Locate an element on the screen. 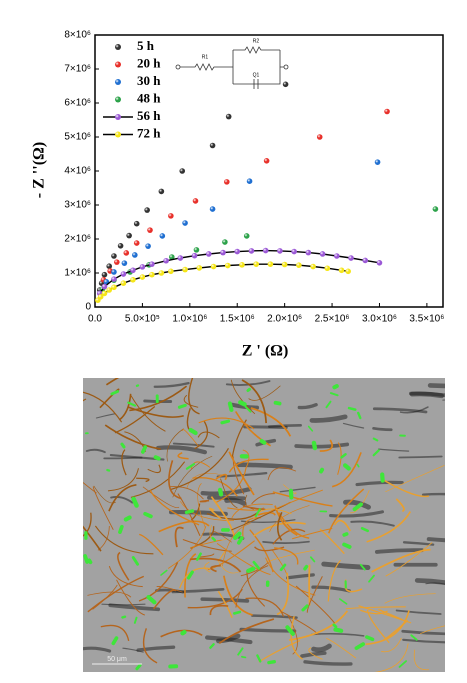 Image resolution: width=467 pixels, height=683 pixels. x-tick-label: 3.0×10⁶ is located at coordinates (379, 319).